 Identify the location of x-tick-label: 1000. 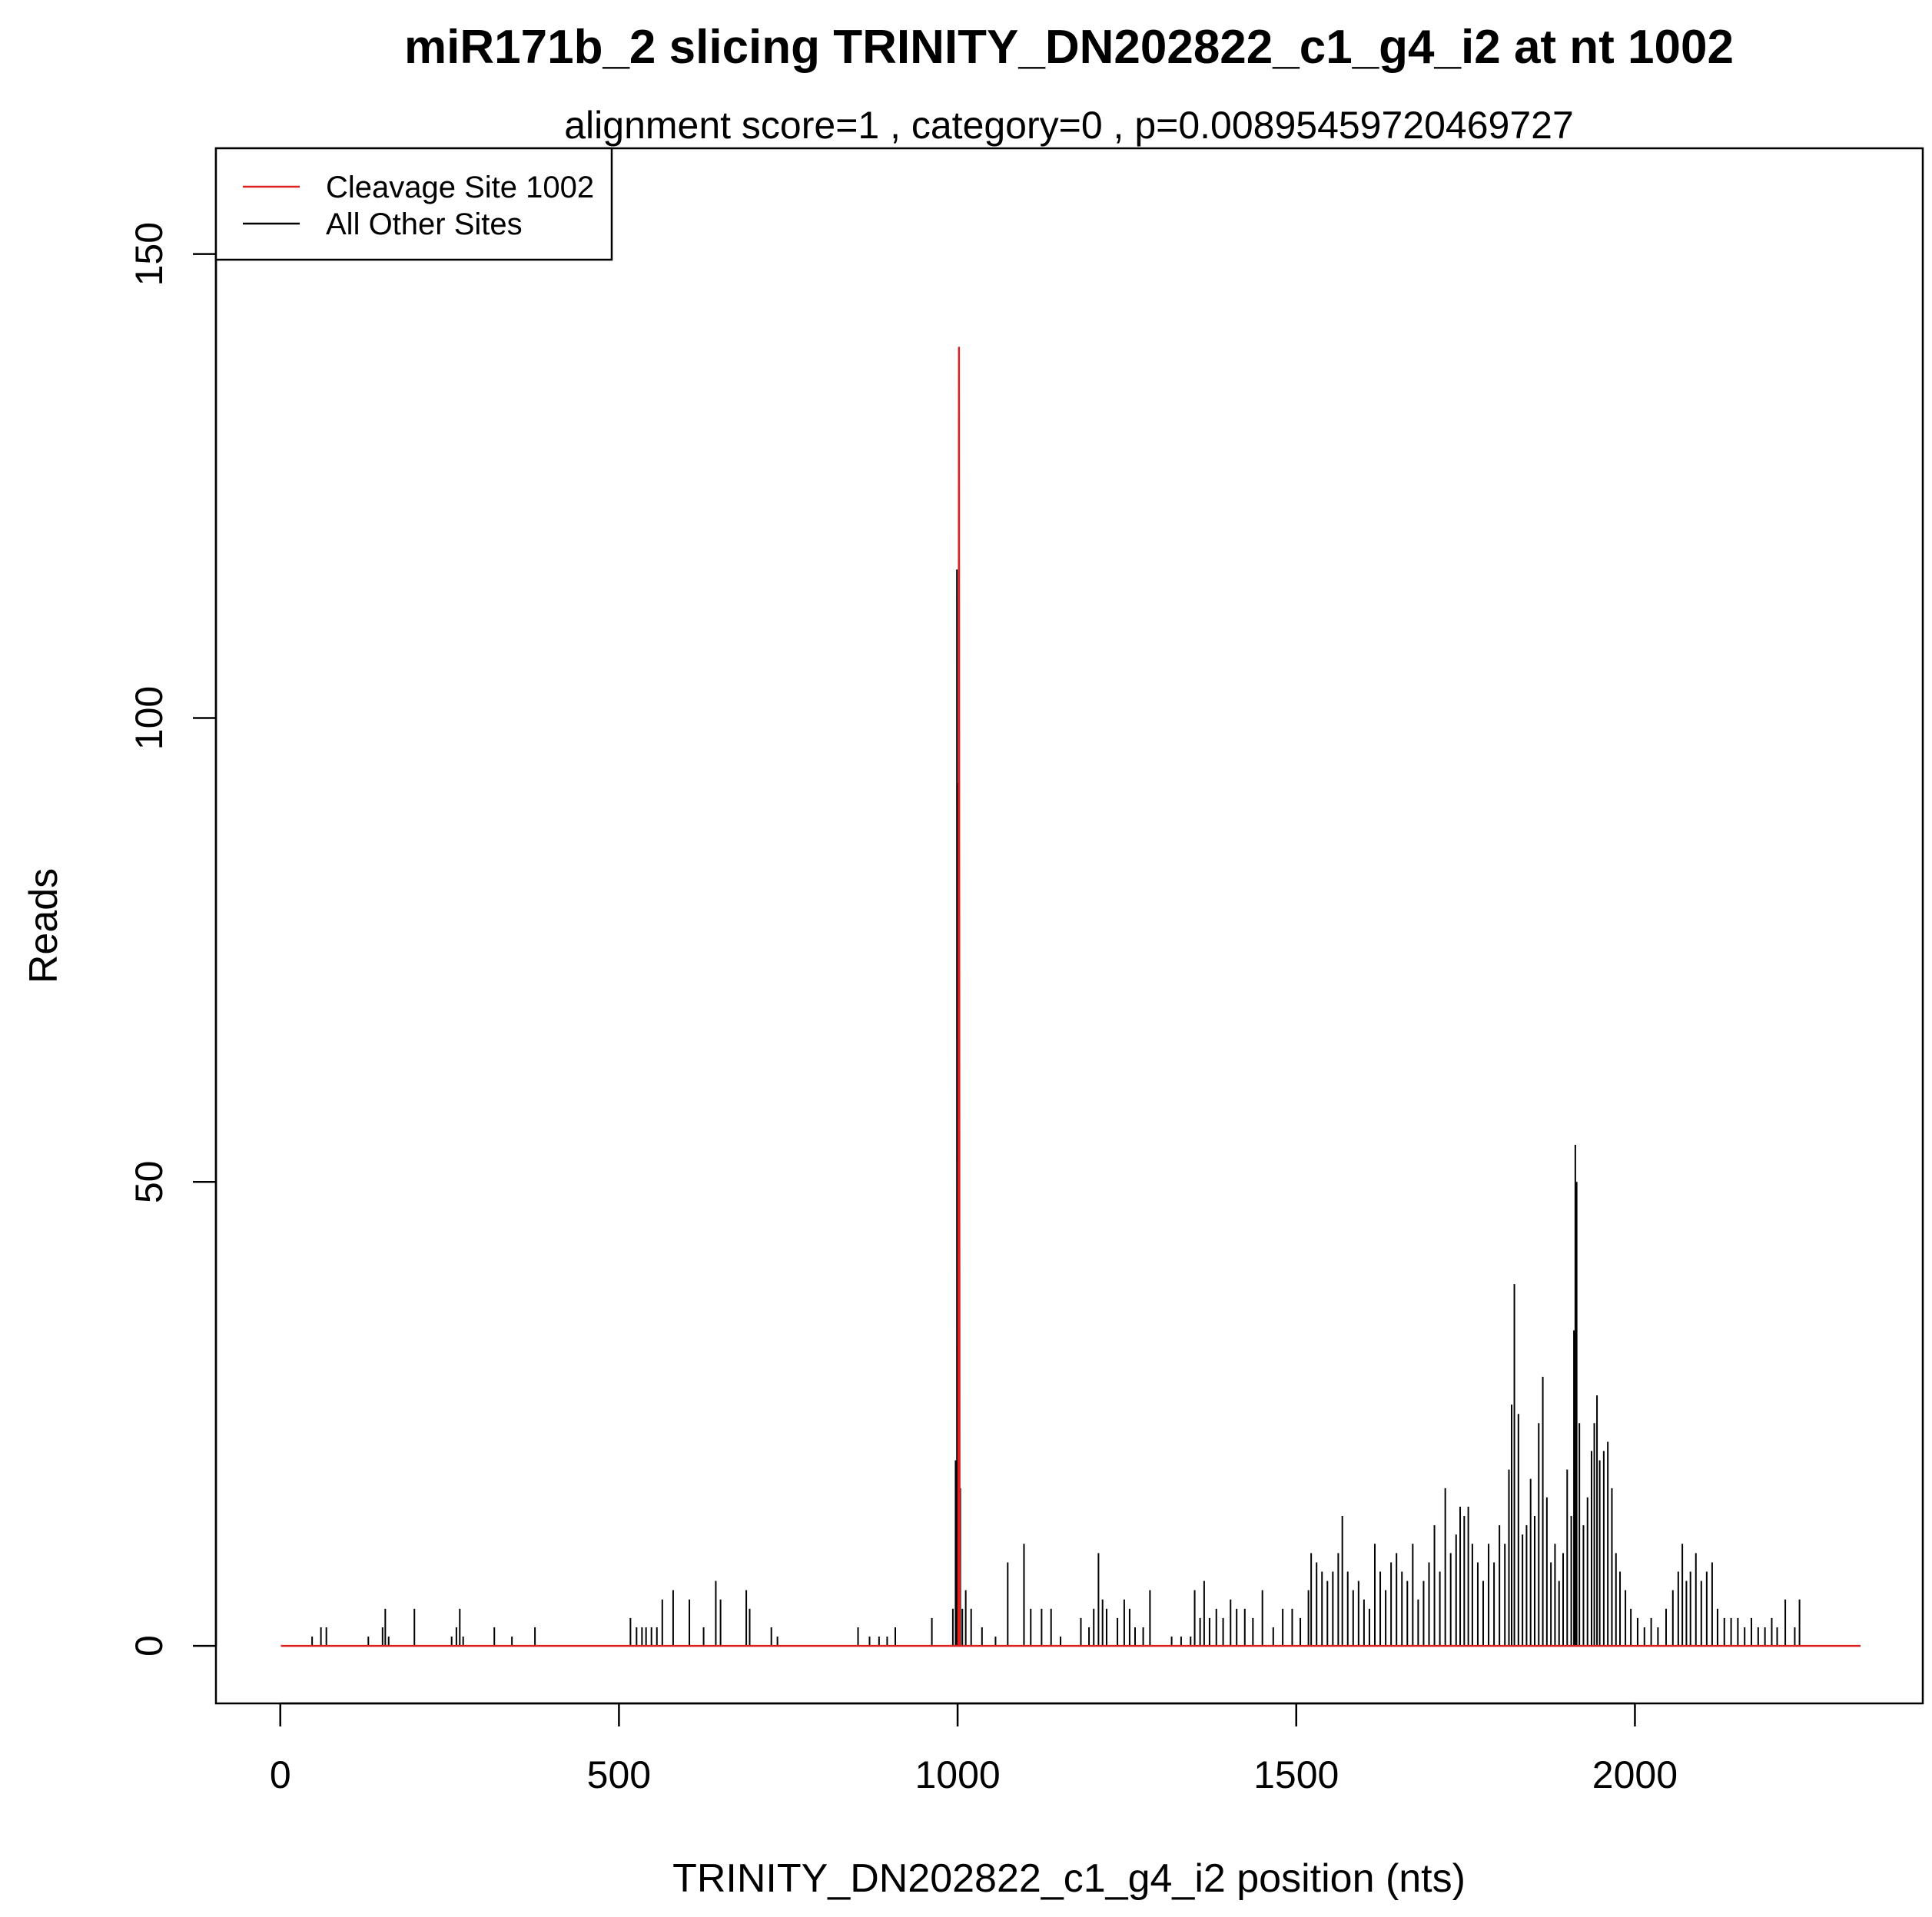
(957, 1774).